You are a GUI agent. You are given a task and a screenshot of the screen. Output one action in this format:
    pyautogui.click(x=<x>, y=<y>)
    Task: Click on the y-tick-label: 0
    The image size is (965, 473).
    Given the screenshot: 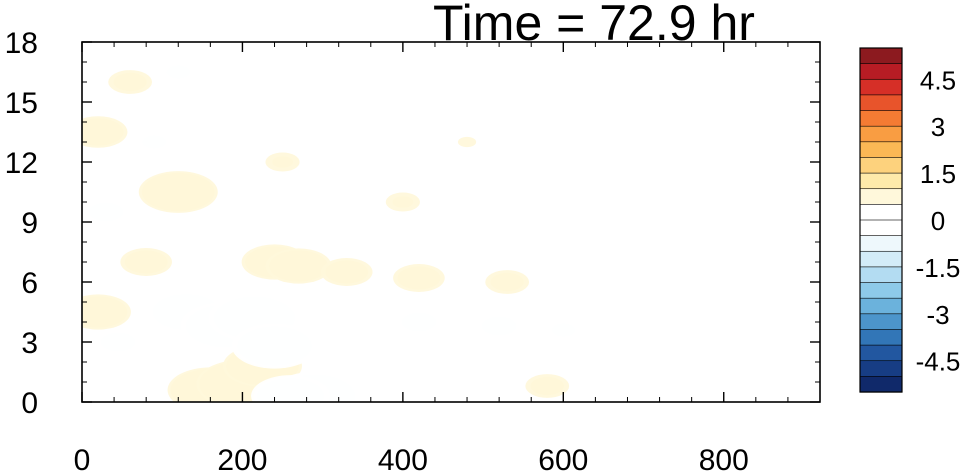 What is the action you would take?
    pyautogui.click(x=29, y=403)
    